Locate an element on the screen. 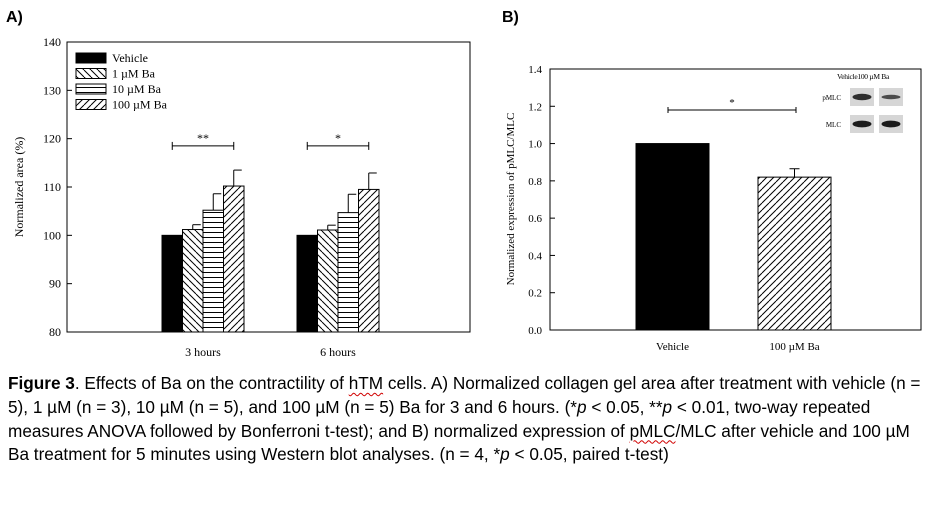 This screenshot has height=513, width=939. chart-a-ytick-label-4: 120 is located at coordinates (52, 139).